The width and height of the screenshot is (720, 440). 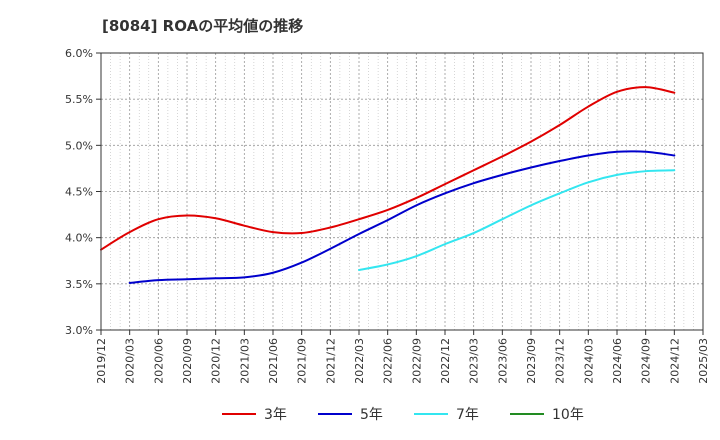 What do you see at coordinates (388, 361) in the screenshot?
I see `x-tick-label: 2022/06` at bounding box center [388, 361].